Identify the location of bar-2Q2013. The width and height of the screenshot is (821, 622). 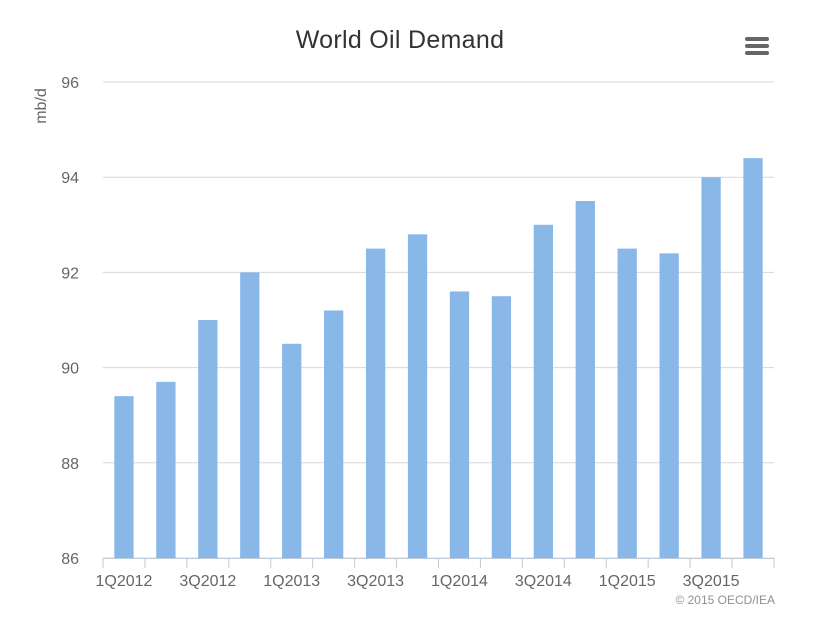
(334, 434).